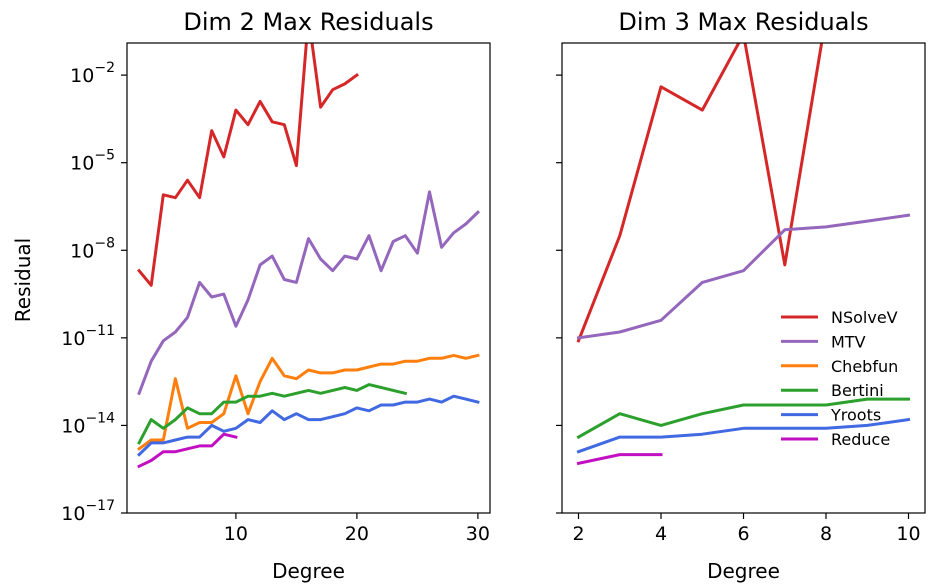 The width and height of the screenshot is (933, 585). I want to click on y-tick-label: 10⁻¹¹, so click(88, 336).